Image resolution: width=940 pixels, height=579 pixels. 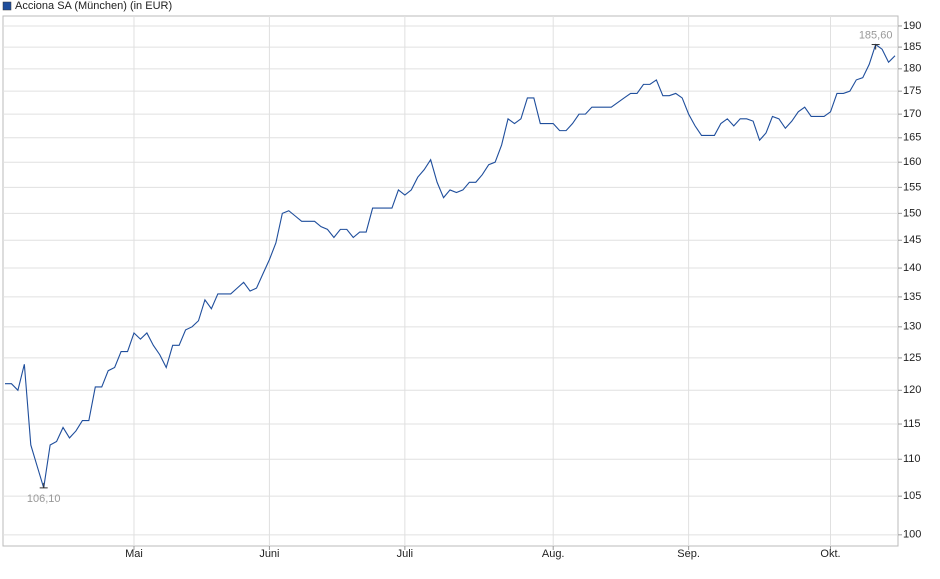 I want to click on value-label: 106,10, so click(x=44, y=499).